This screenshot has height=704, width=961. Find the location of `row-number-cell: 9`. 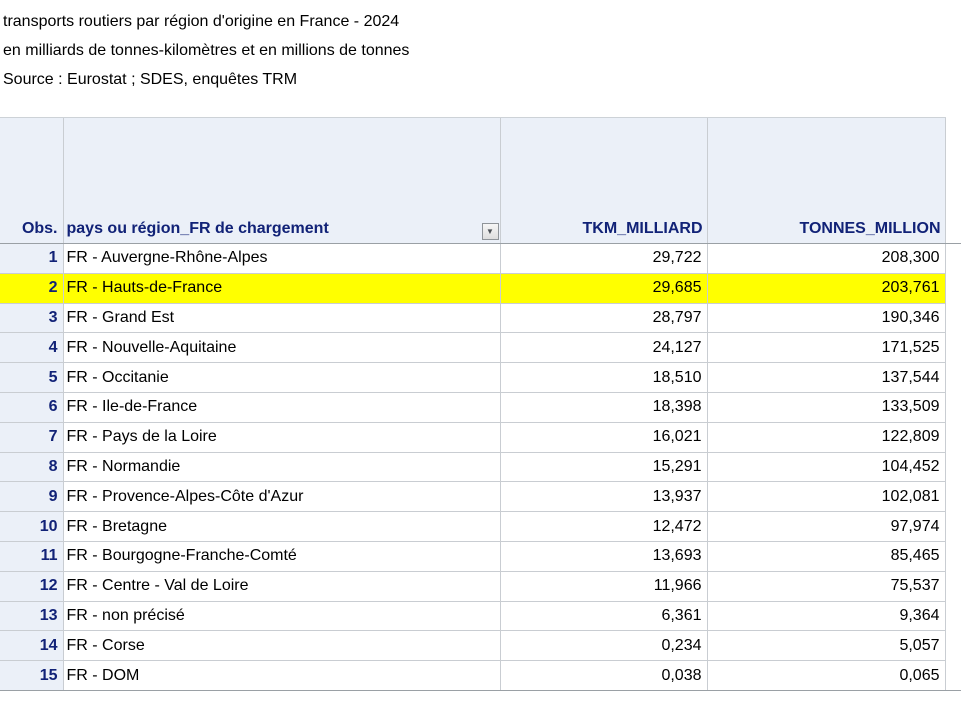

row-number-cell: 9 is located at coordinates (31, 497).